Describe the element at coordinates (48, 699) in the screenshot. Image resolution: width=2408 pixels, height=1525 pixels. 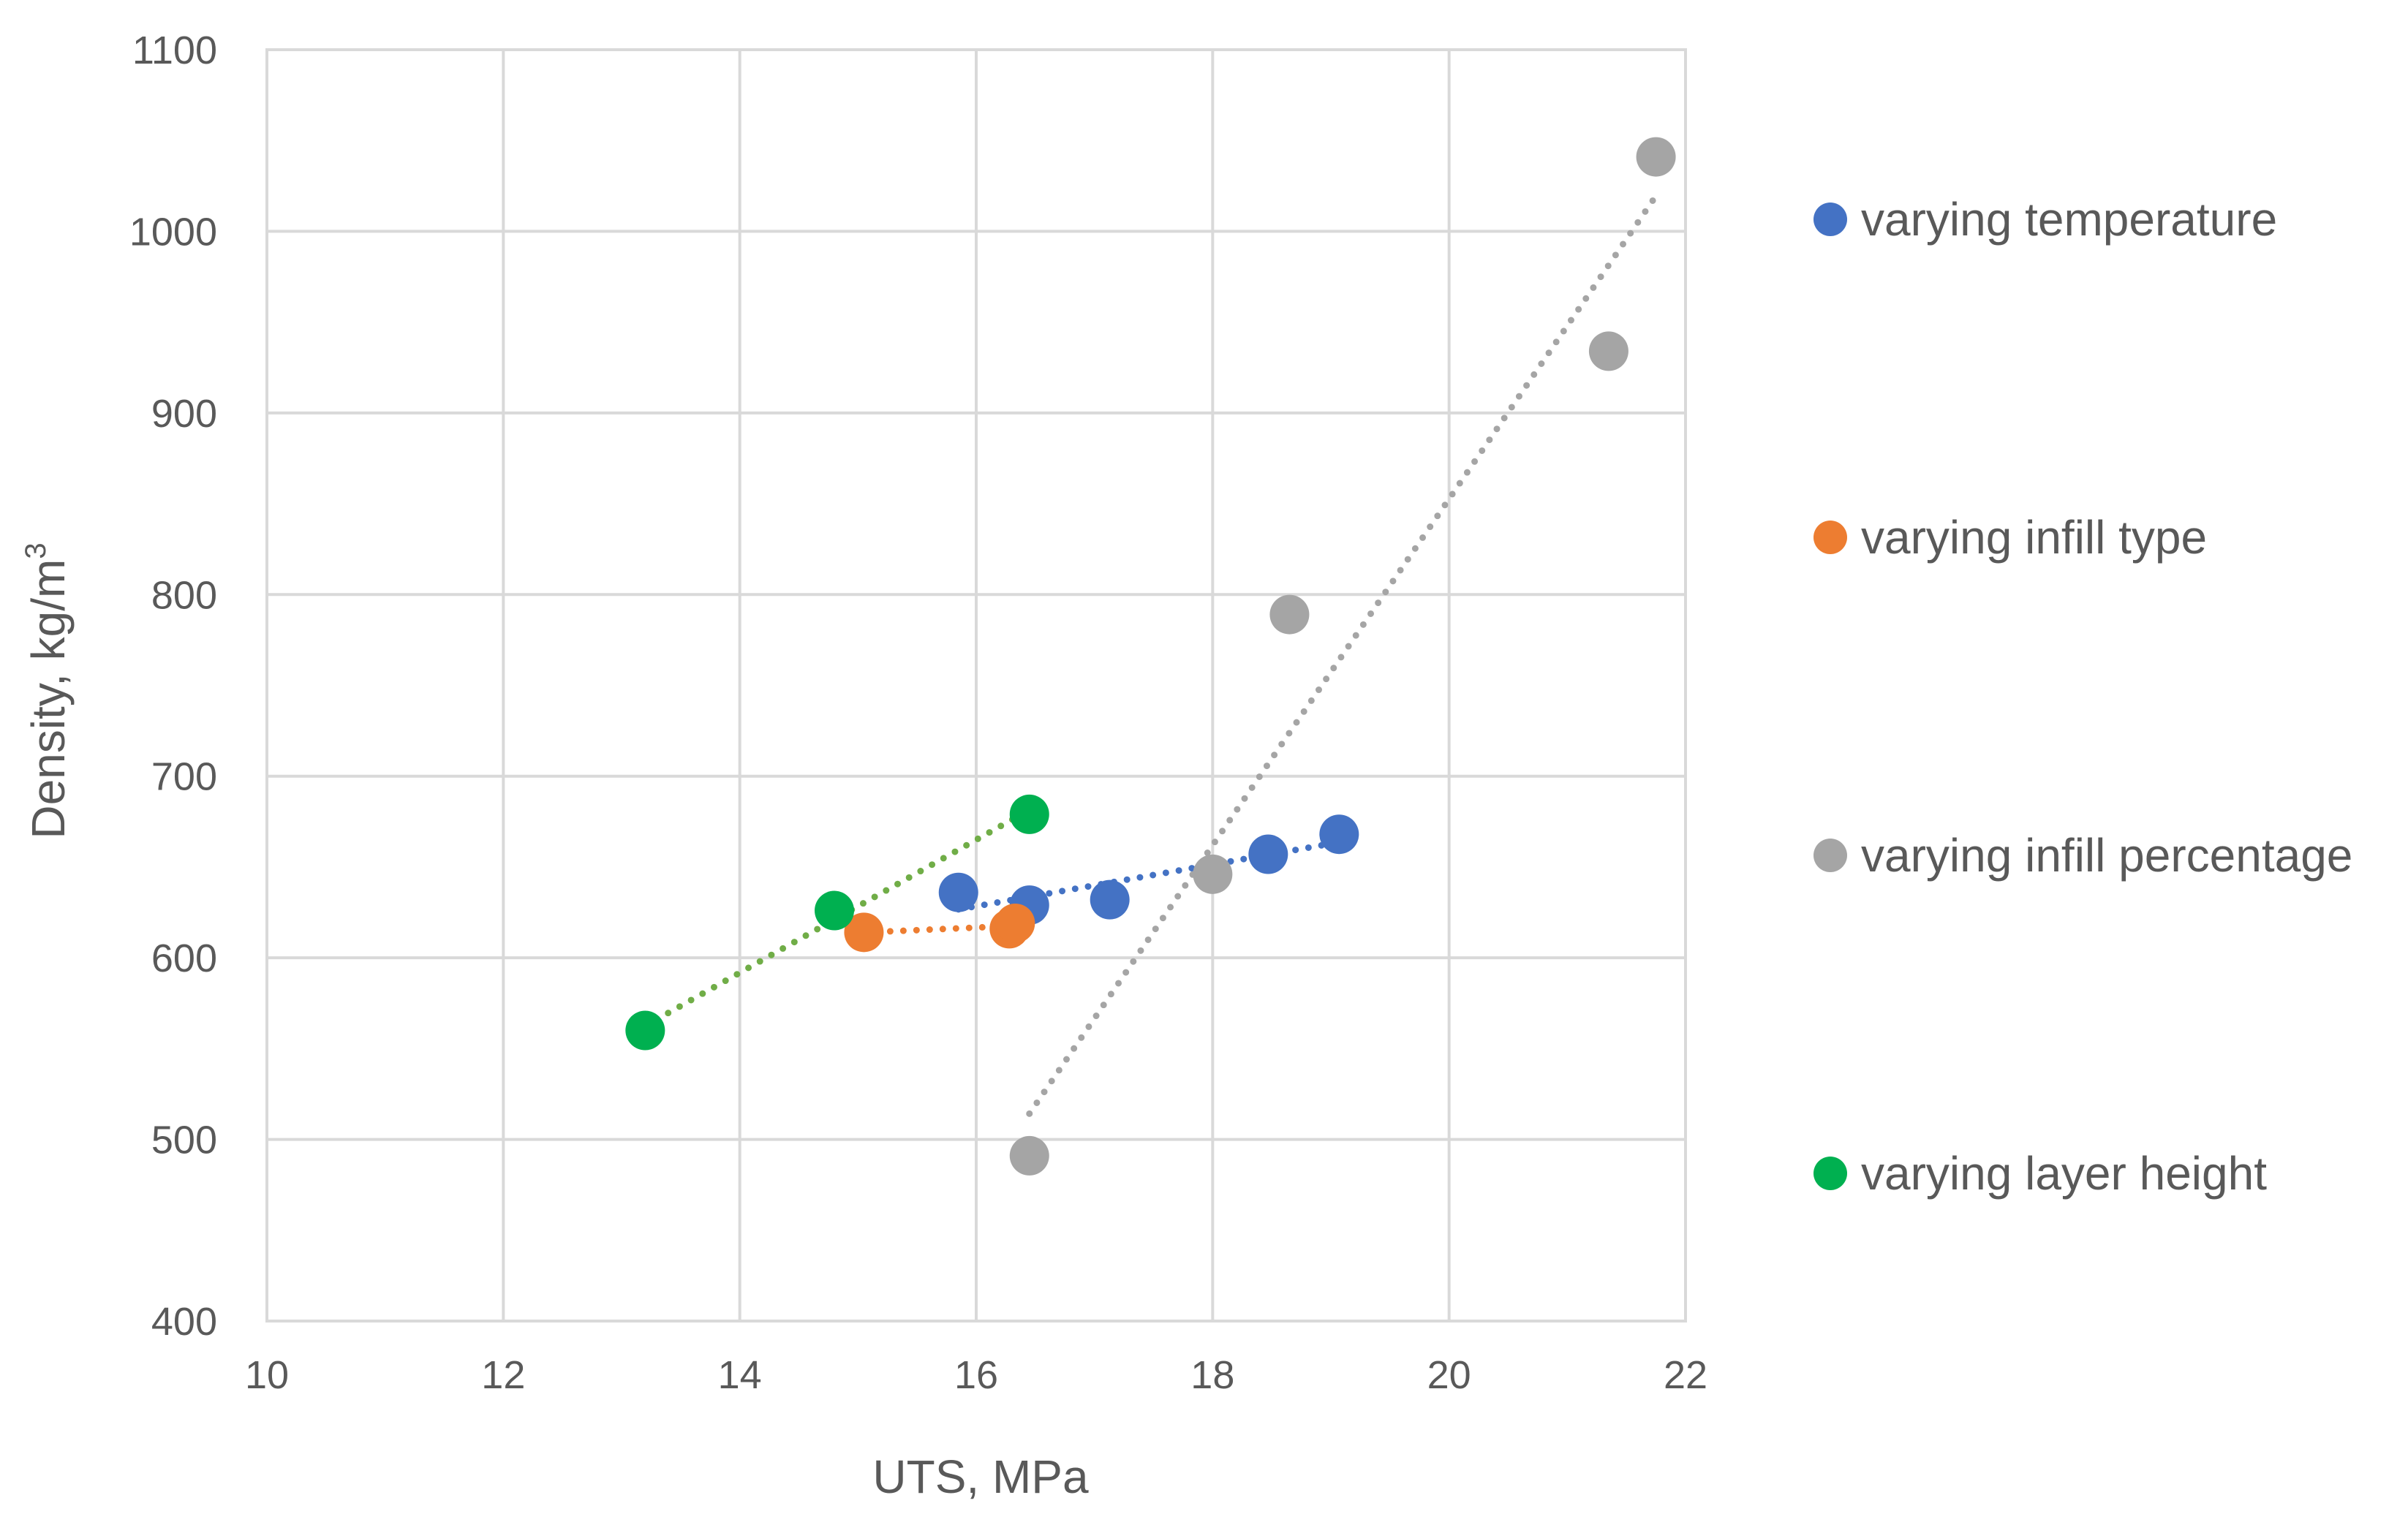
I see `y-axis-title-main: Density, kg/m` at that location.